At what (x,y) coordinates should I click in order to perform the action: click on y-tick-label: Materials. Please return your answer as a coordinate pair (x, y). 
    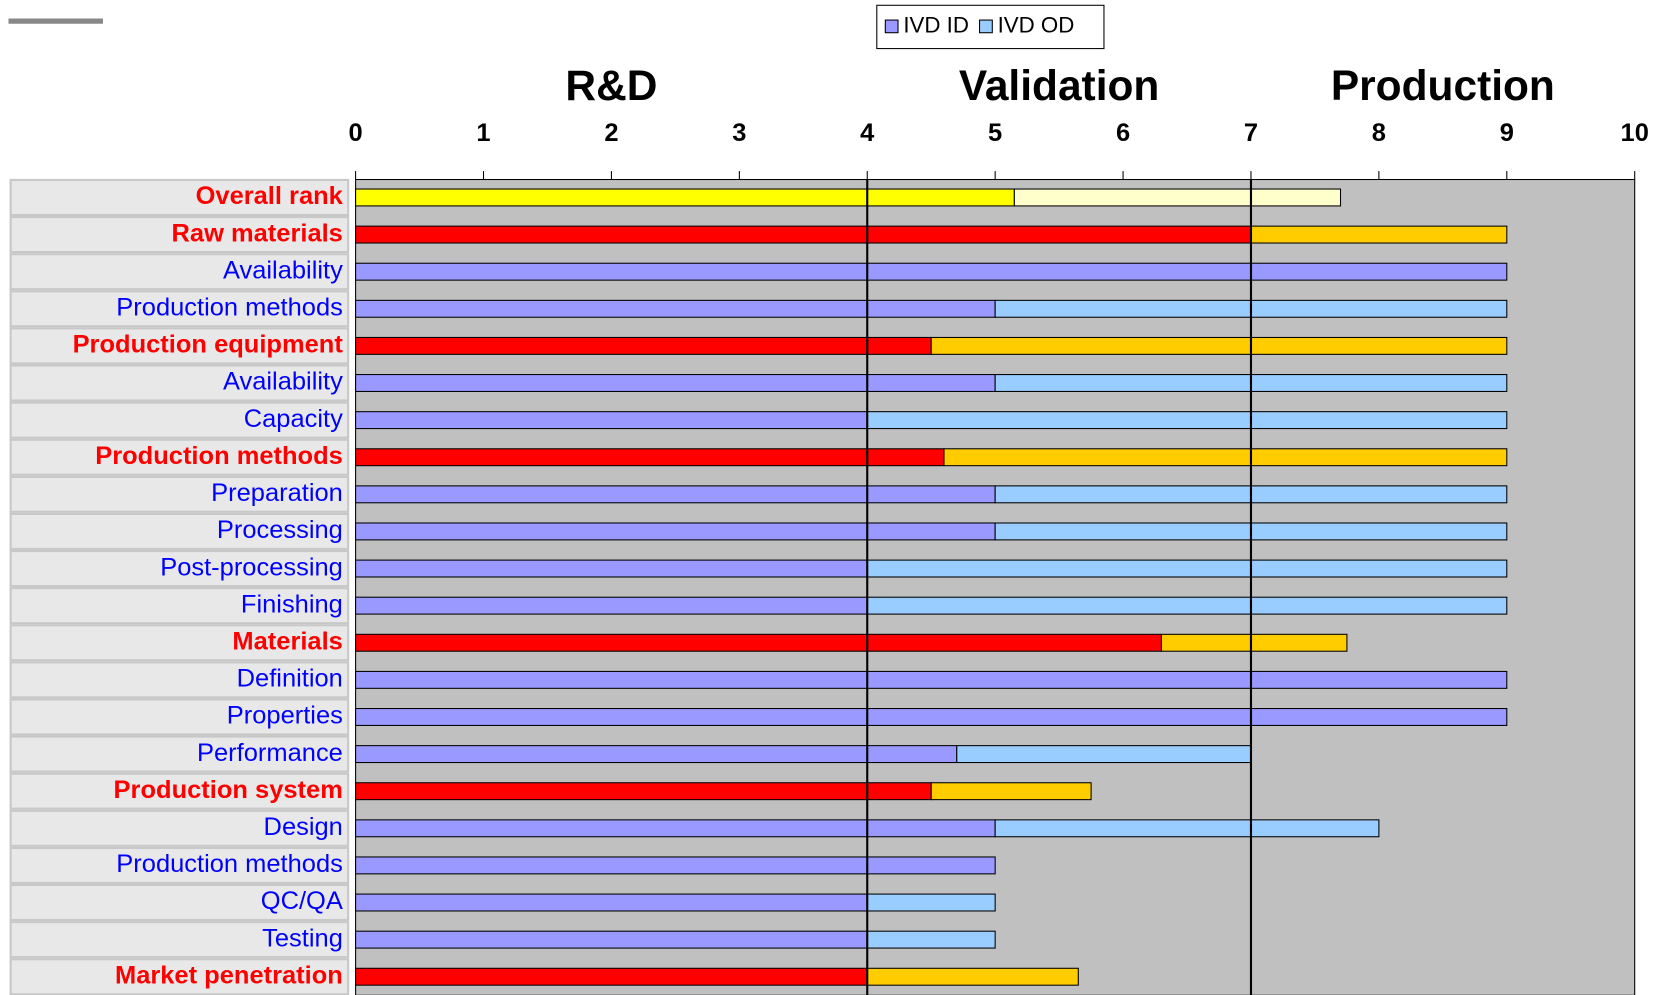
    Looking at the image, I should click on (287, 642).